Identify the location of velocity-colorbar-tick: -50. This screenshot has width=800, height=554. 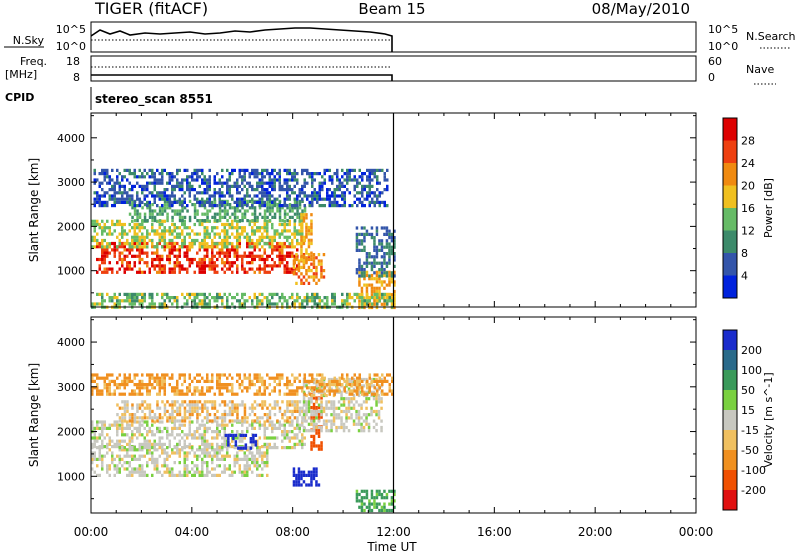
(750, 450).